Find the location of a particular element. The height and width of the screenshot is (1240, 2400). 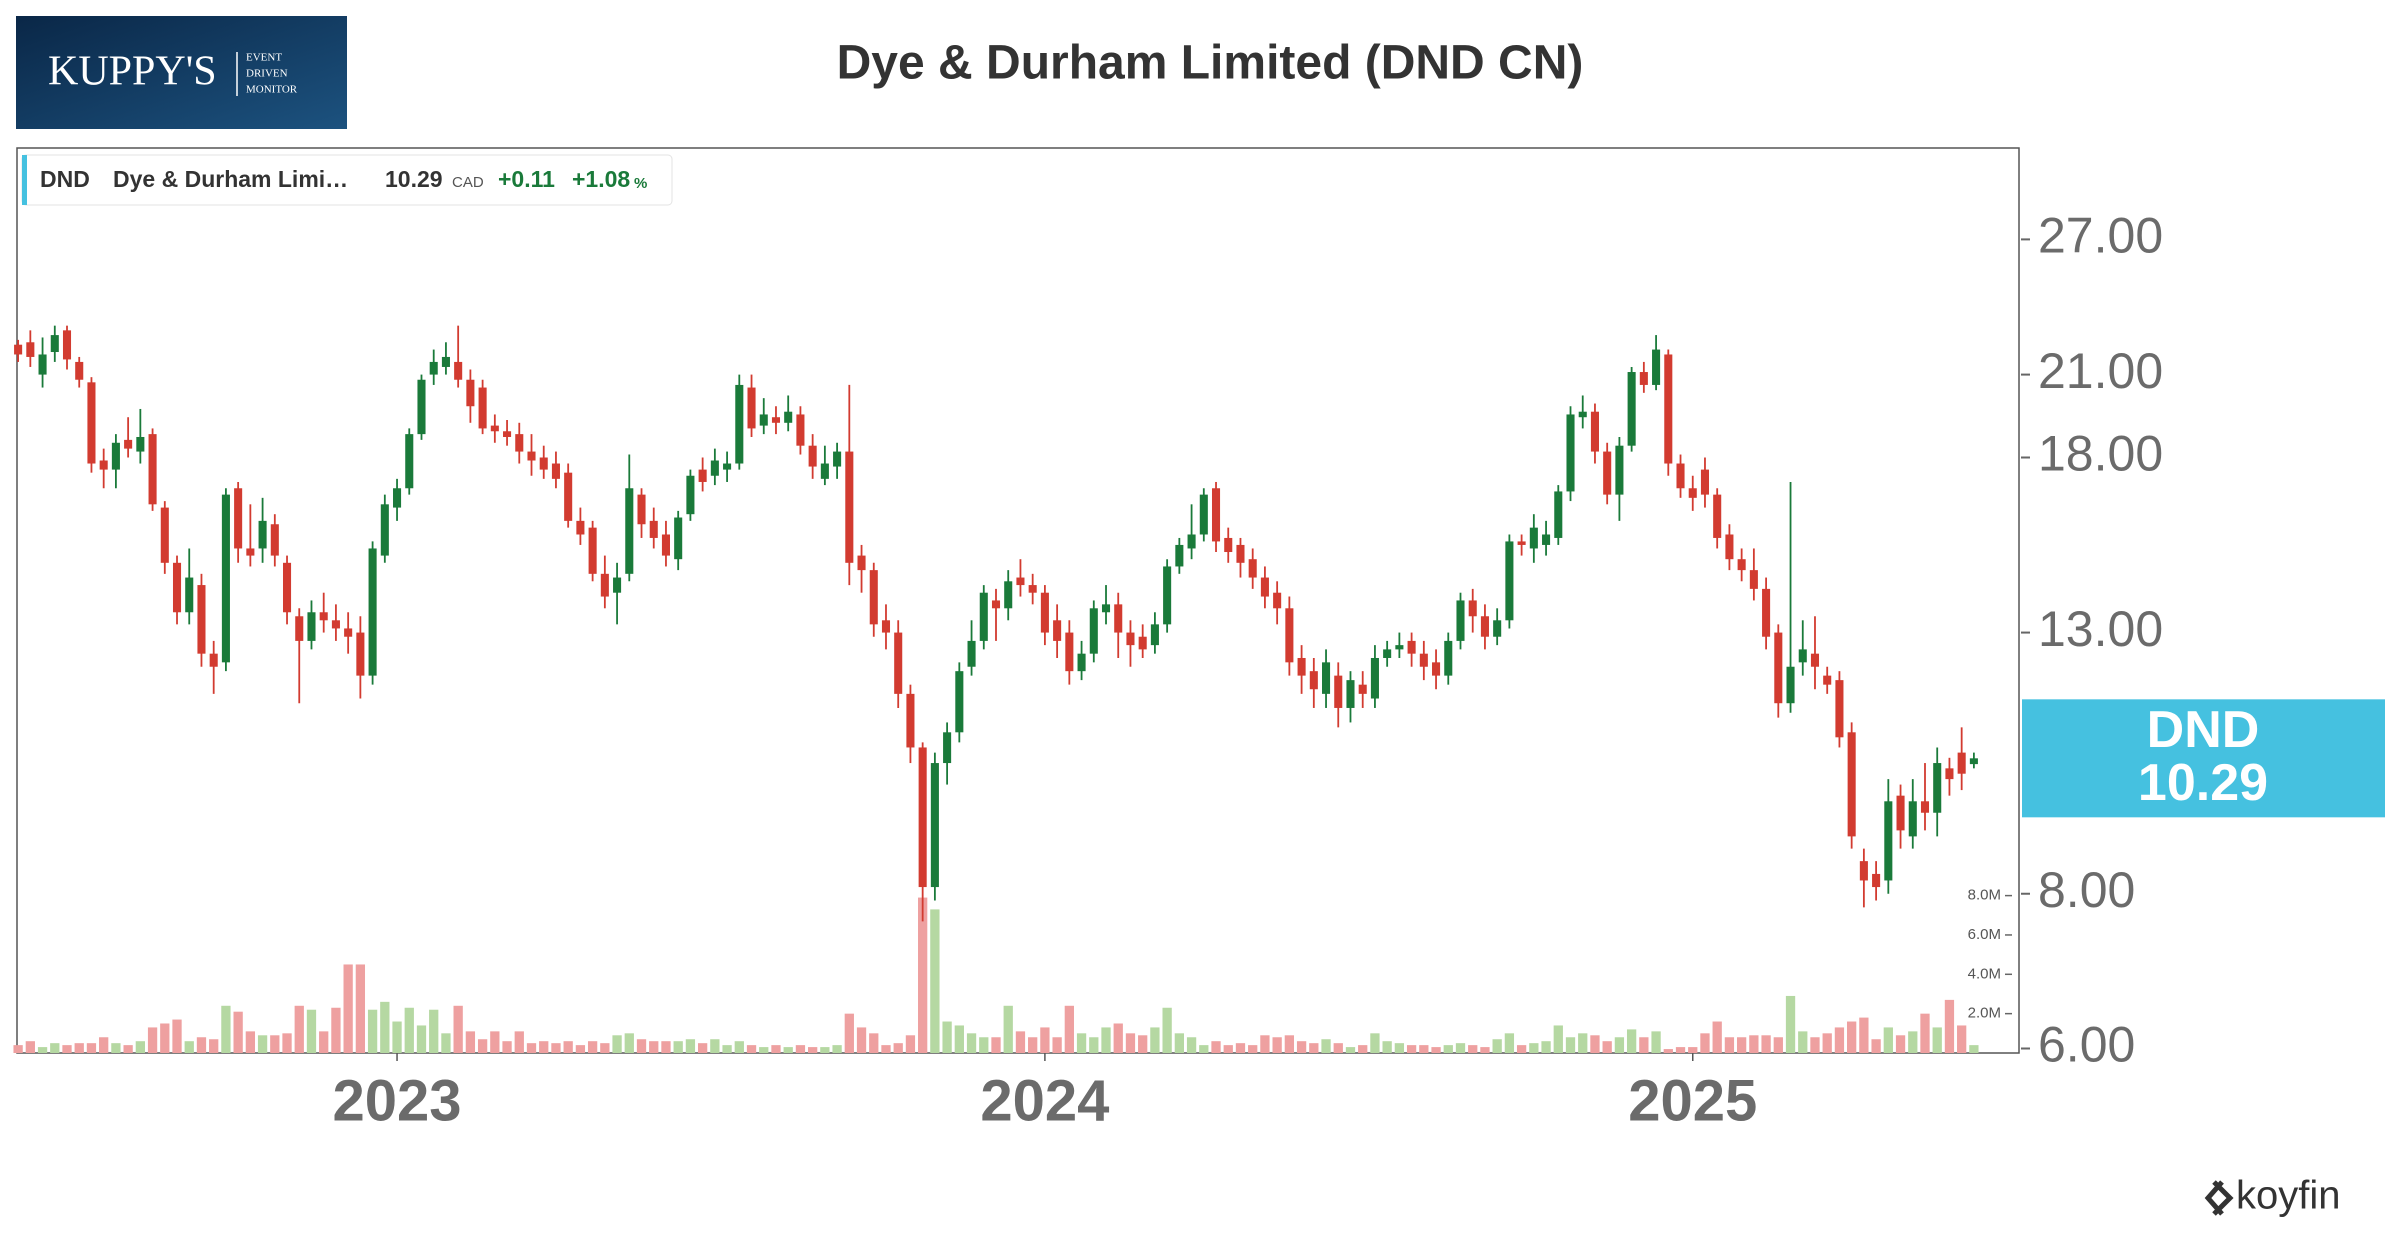

legend-change: +0.11 is located at coordinates (526, 179).